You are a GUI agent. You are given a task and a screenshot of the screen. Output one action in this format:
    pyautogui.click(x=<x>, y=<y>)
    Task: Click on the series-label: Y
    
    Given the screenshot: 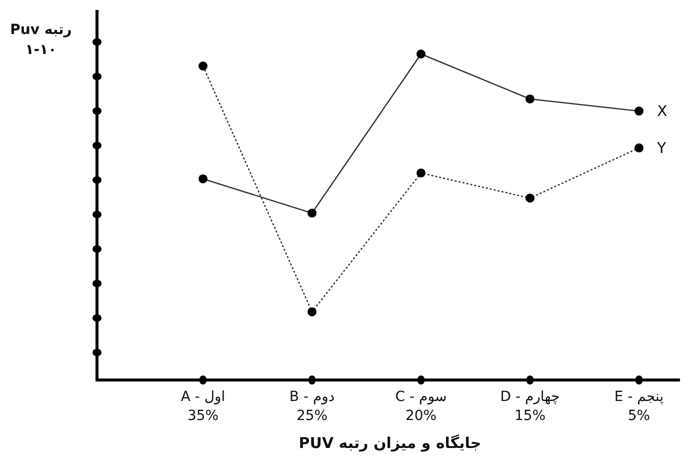 What is the action you would take?
    pyautogui.click(x=661, y=147)
    